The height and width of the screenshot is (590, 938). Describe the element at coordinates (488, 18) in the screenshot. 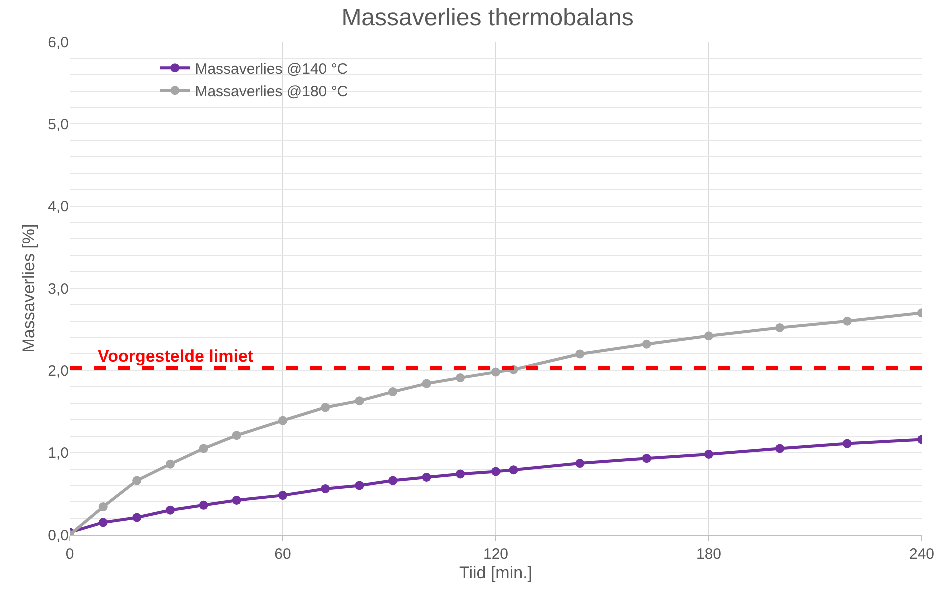

I see `chart-title: Massaverlies thermobalans` at that location.